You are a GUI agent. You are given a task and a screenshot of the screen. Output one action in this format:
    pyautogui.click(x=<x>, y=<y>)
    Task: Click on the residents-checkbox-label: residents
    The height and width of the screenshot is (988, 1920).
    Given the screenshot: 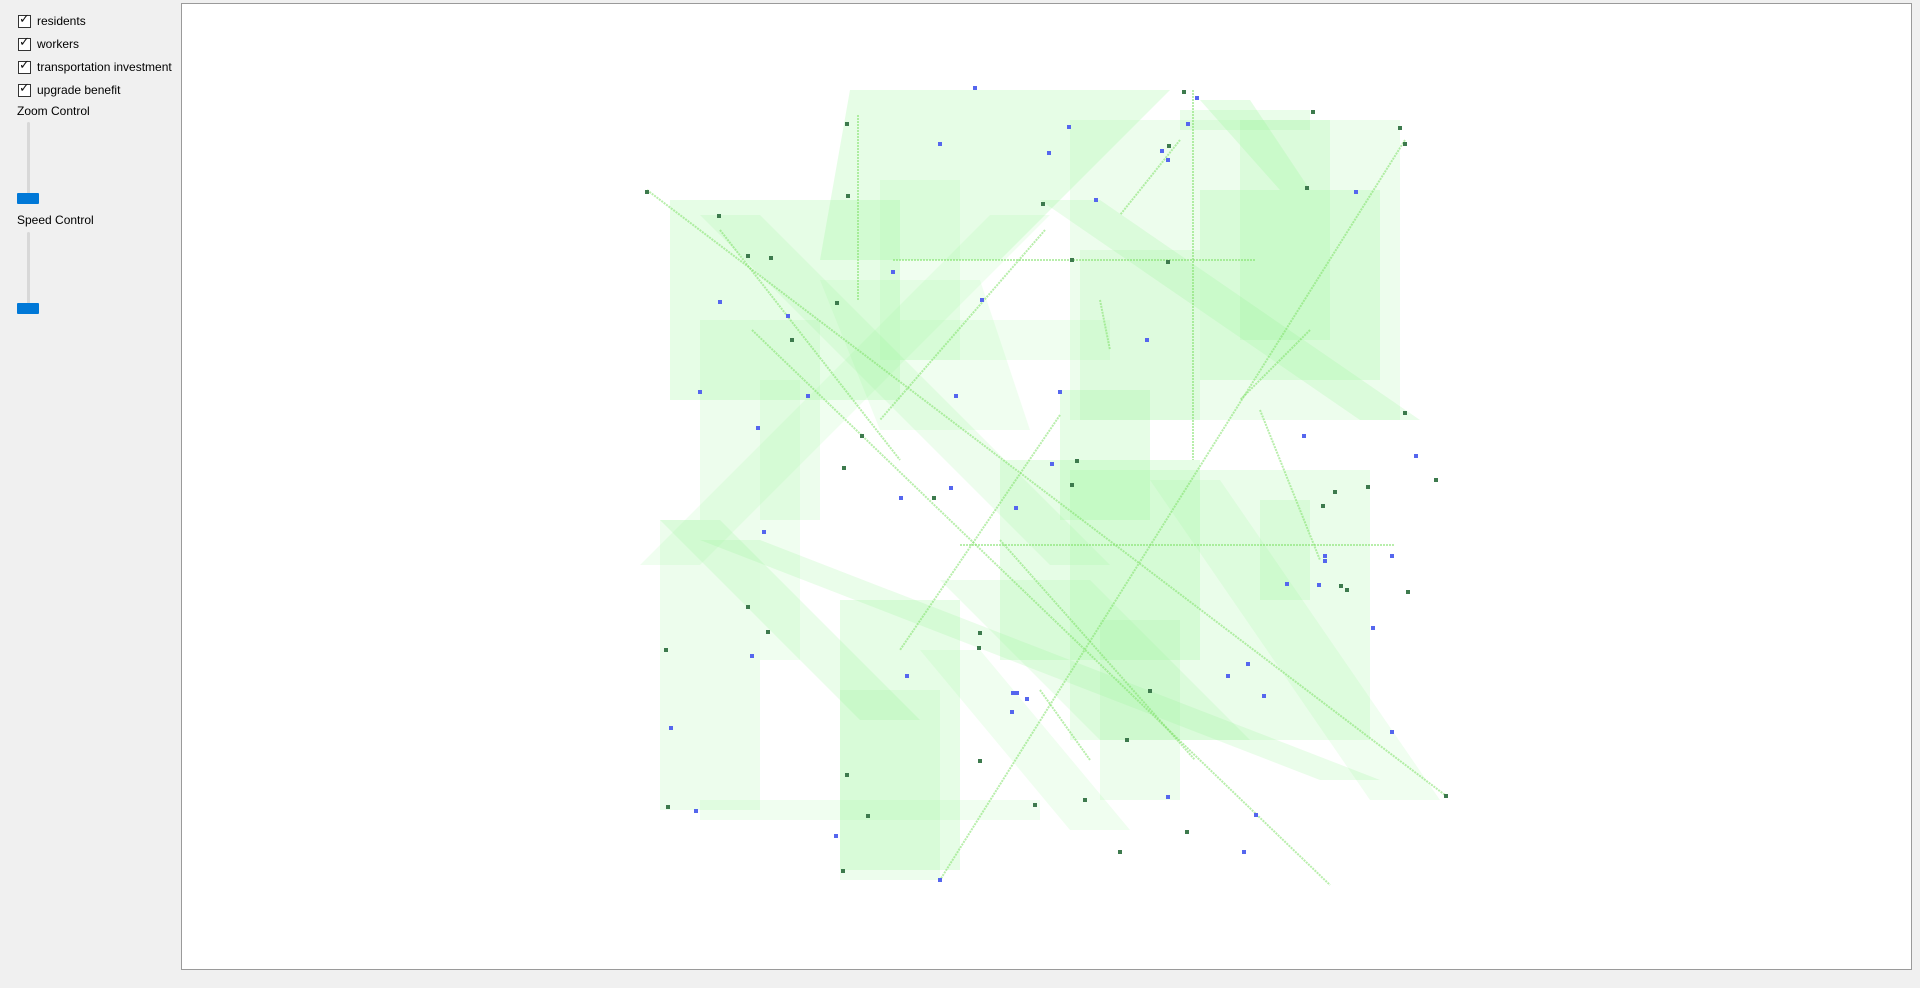 What is the action you would take?
    pyautogui.click(x=61, y=21)
    